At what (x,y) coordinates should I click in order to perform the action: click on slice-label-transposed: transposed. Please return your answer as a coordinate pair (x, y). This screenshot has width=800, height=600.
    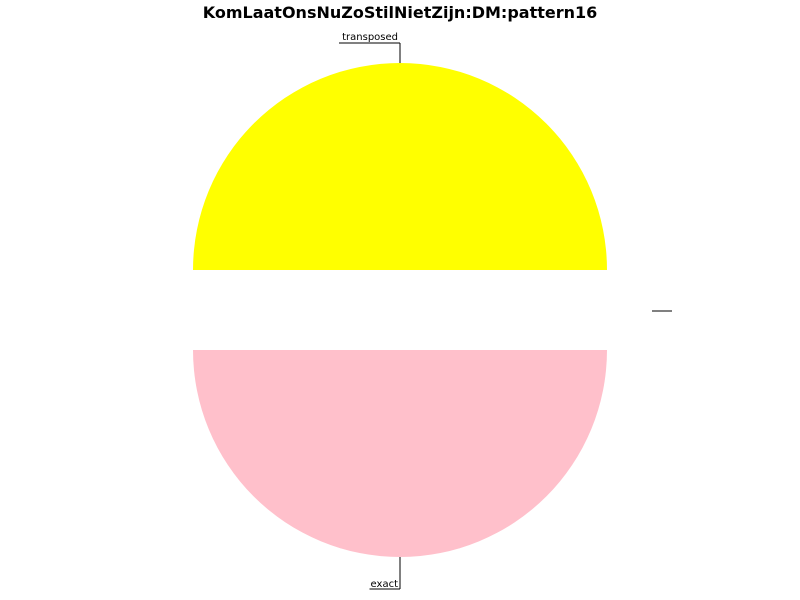
    Looking at the image, I should click on (370, 37).